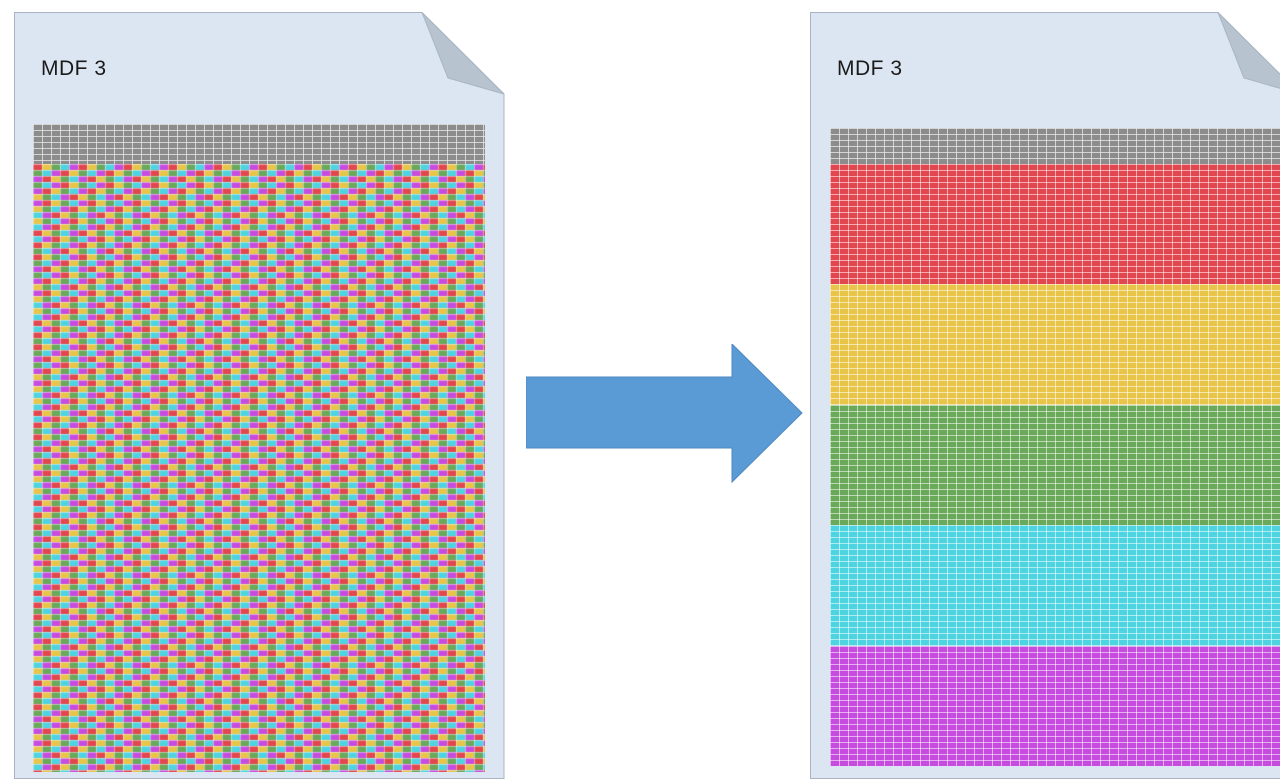  What do you see at coordinates (74, 68) in the screenshot?
I see `left-document-label: MDF 3` at bounding box center [74, 68].